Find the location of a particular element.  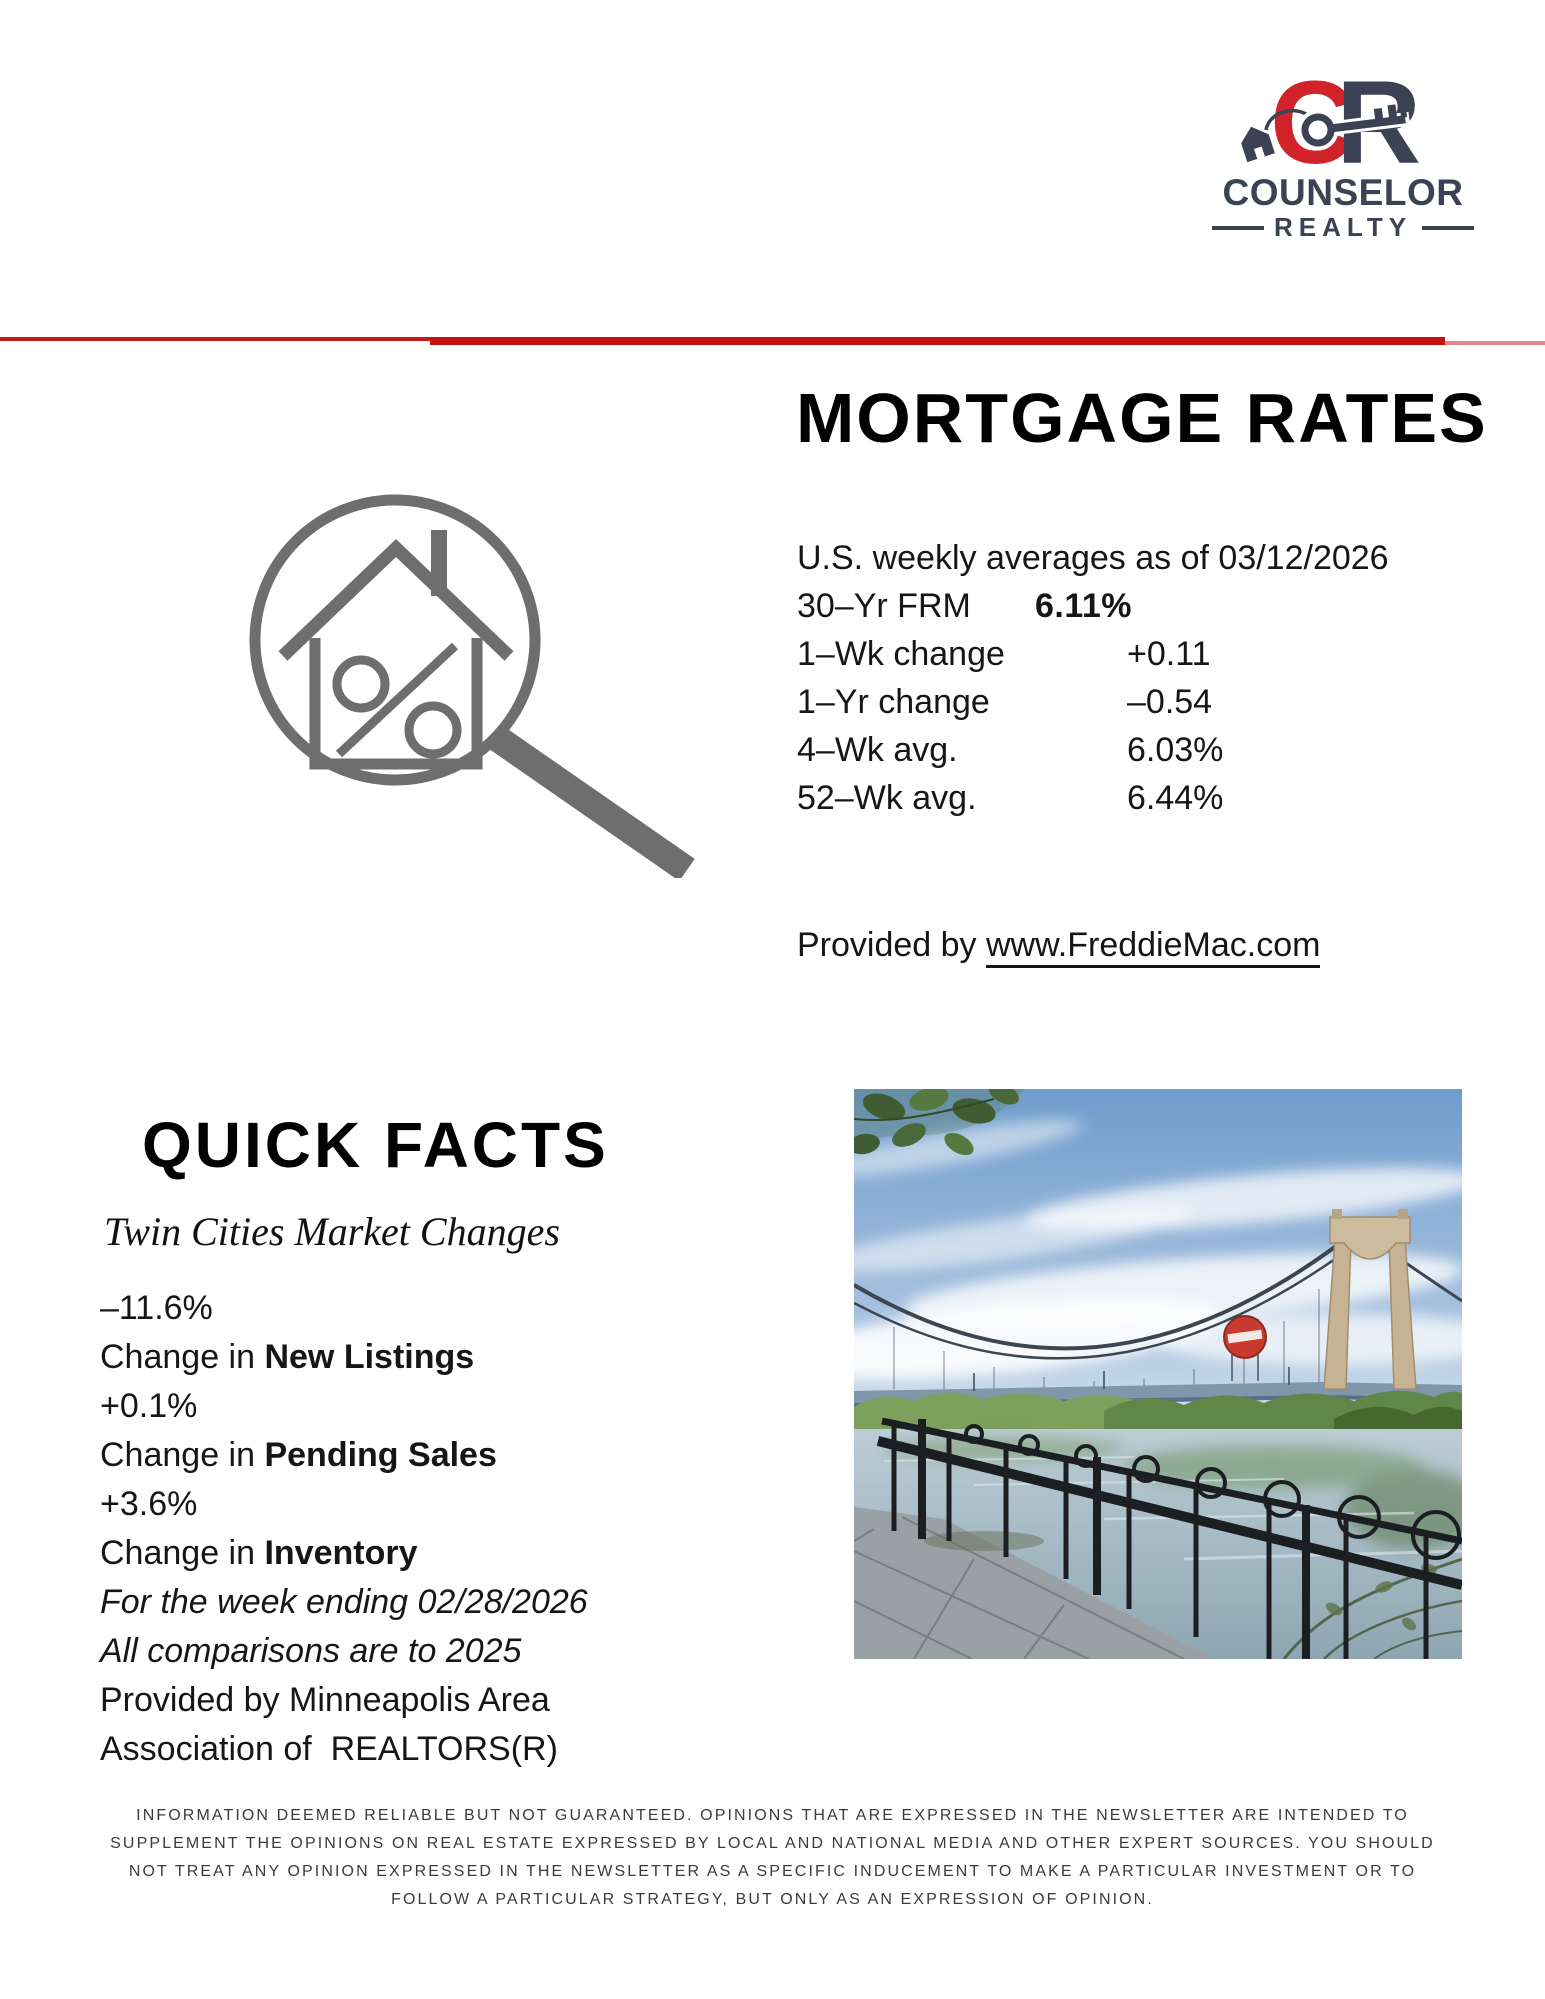

stat-label-bold: Pending Sales is located at coordinates (380, 1455).